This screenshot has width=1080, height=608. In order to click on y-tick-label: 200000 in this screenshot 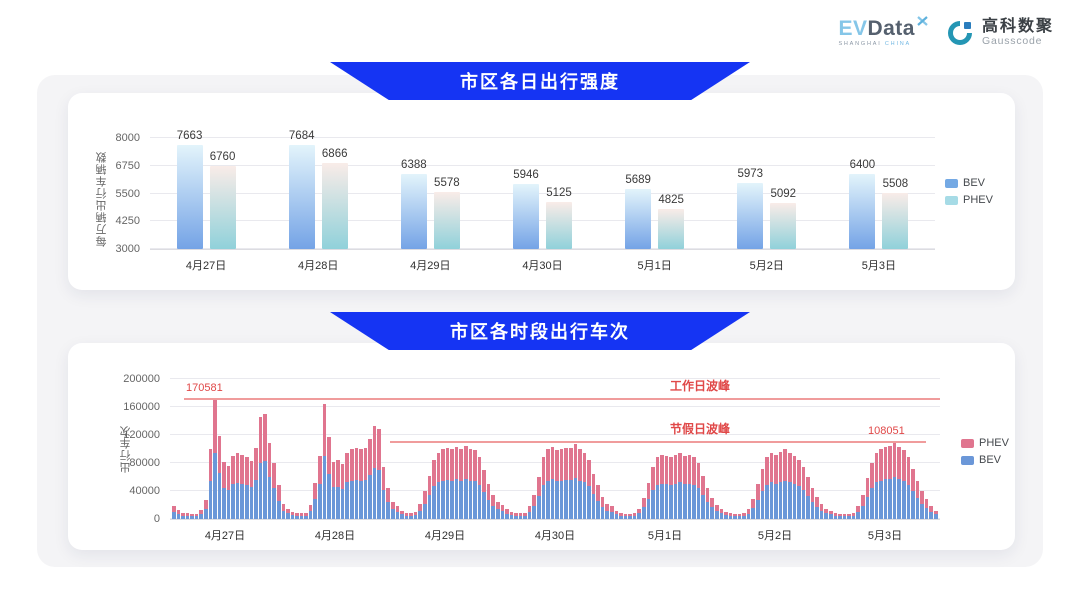, I will do `click(141, 379)`.